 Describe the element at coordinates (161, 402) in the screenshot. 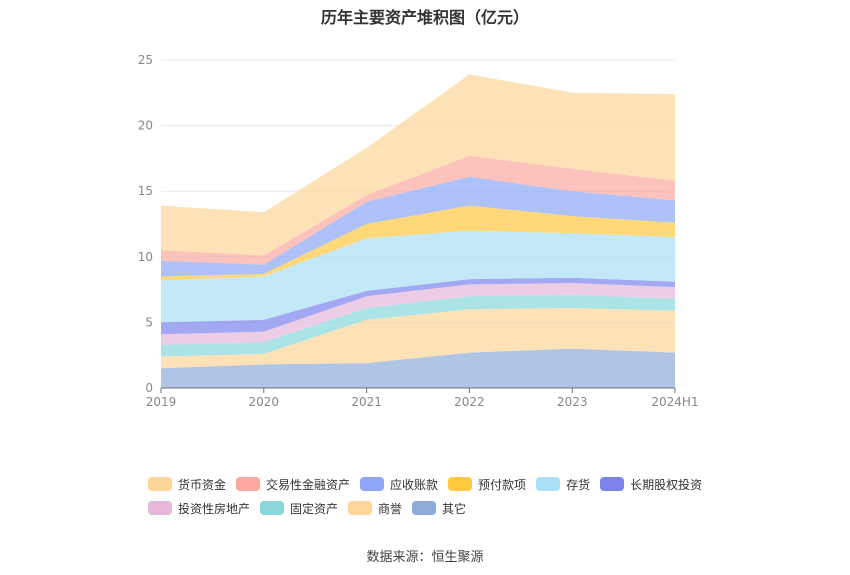

I see `x-tick-label: 2019` at that location.